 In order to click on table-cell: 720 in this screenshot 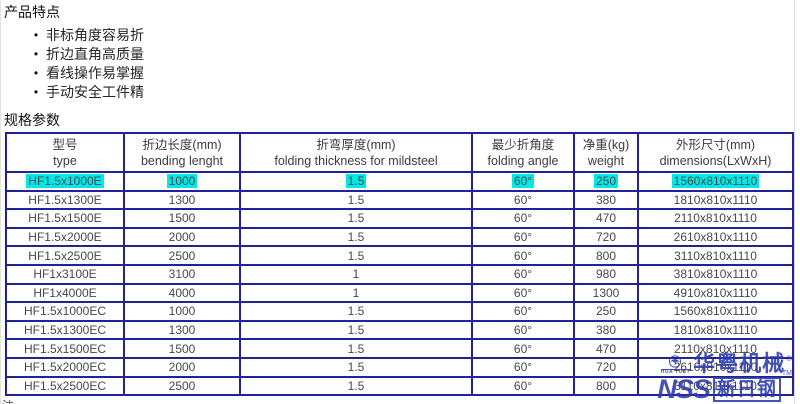, I will do `click(606, 237)`.